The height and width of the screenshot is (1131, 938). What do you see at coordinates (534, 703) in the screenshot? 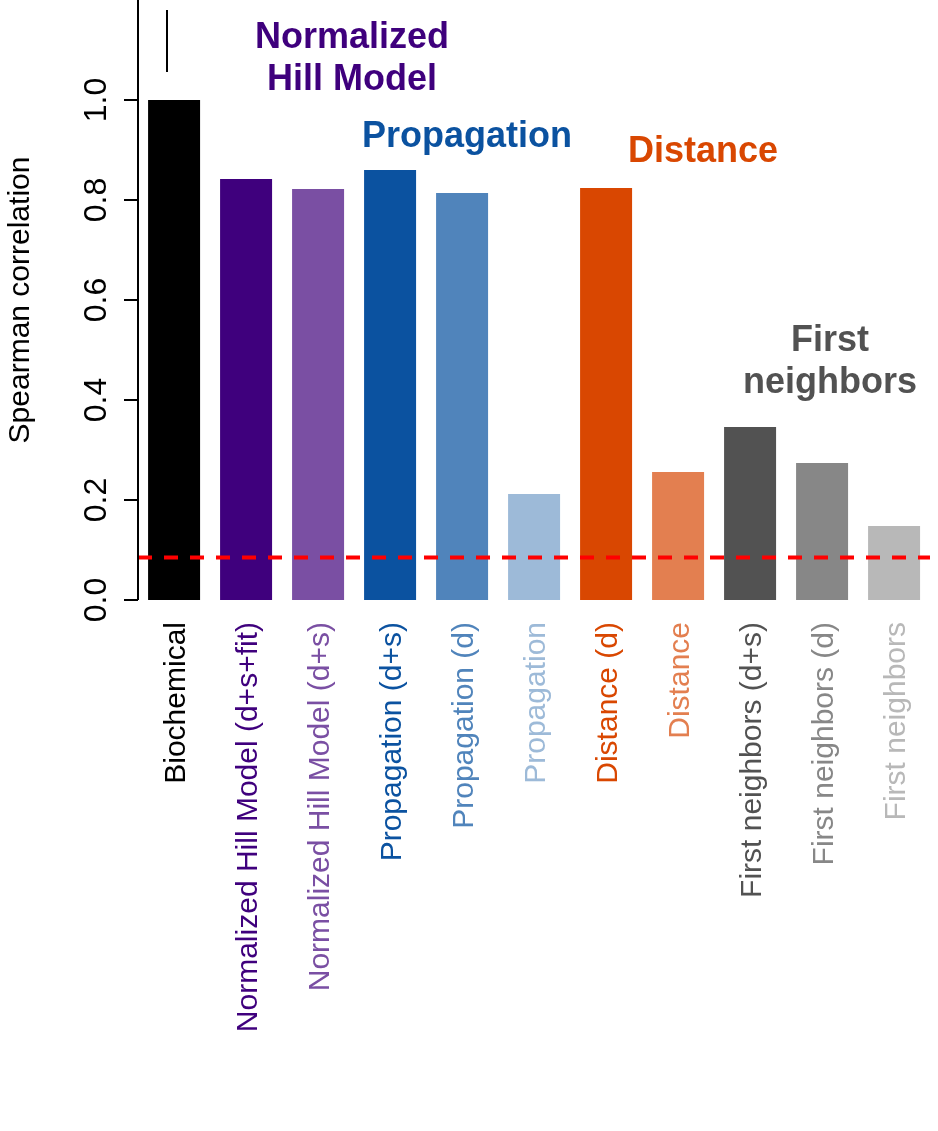
I see `x-tick-label: Propagation` at bounding box center [534, 703].